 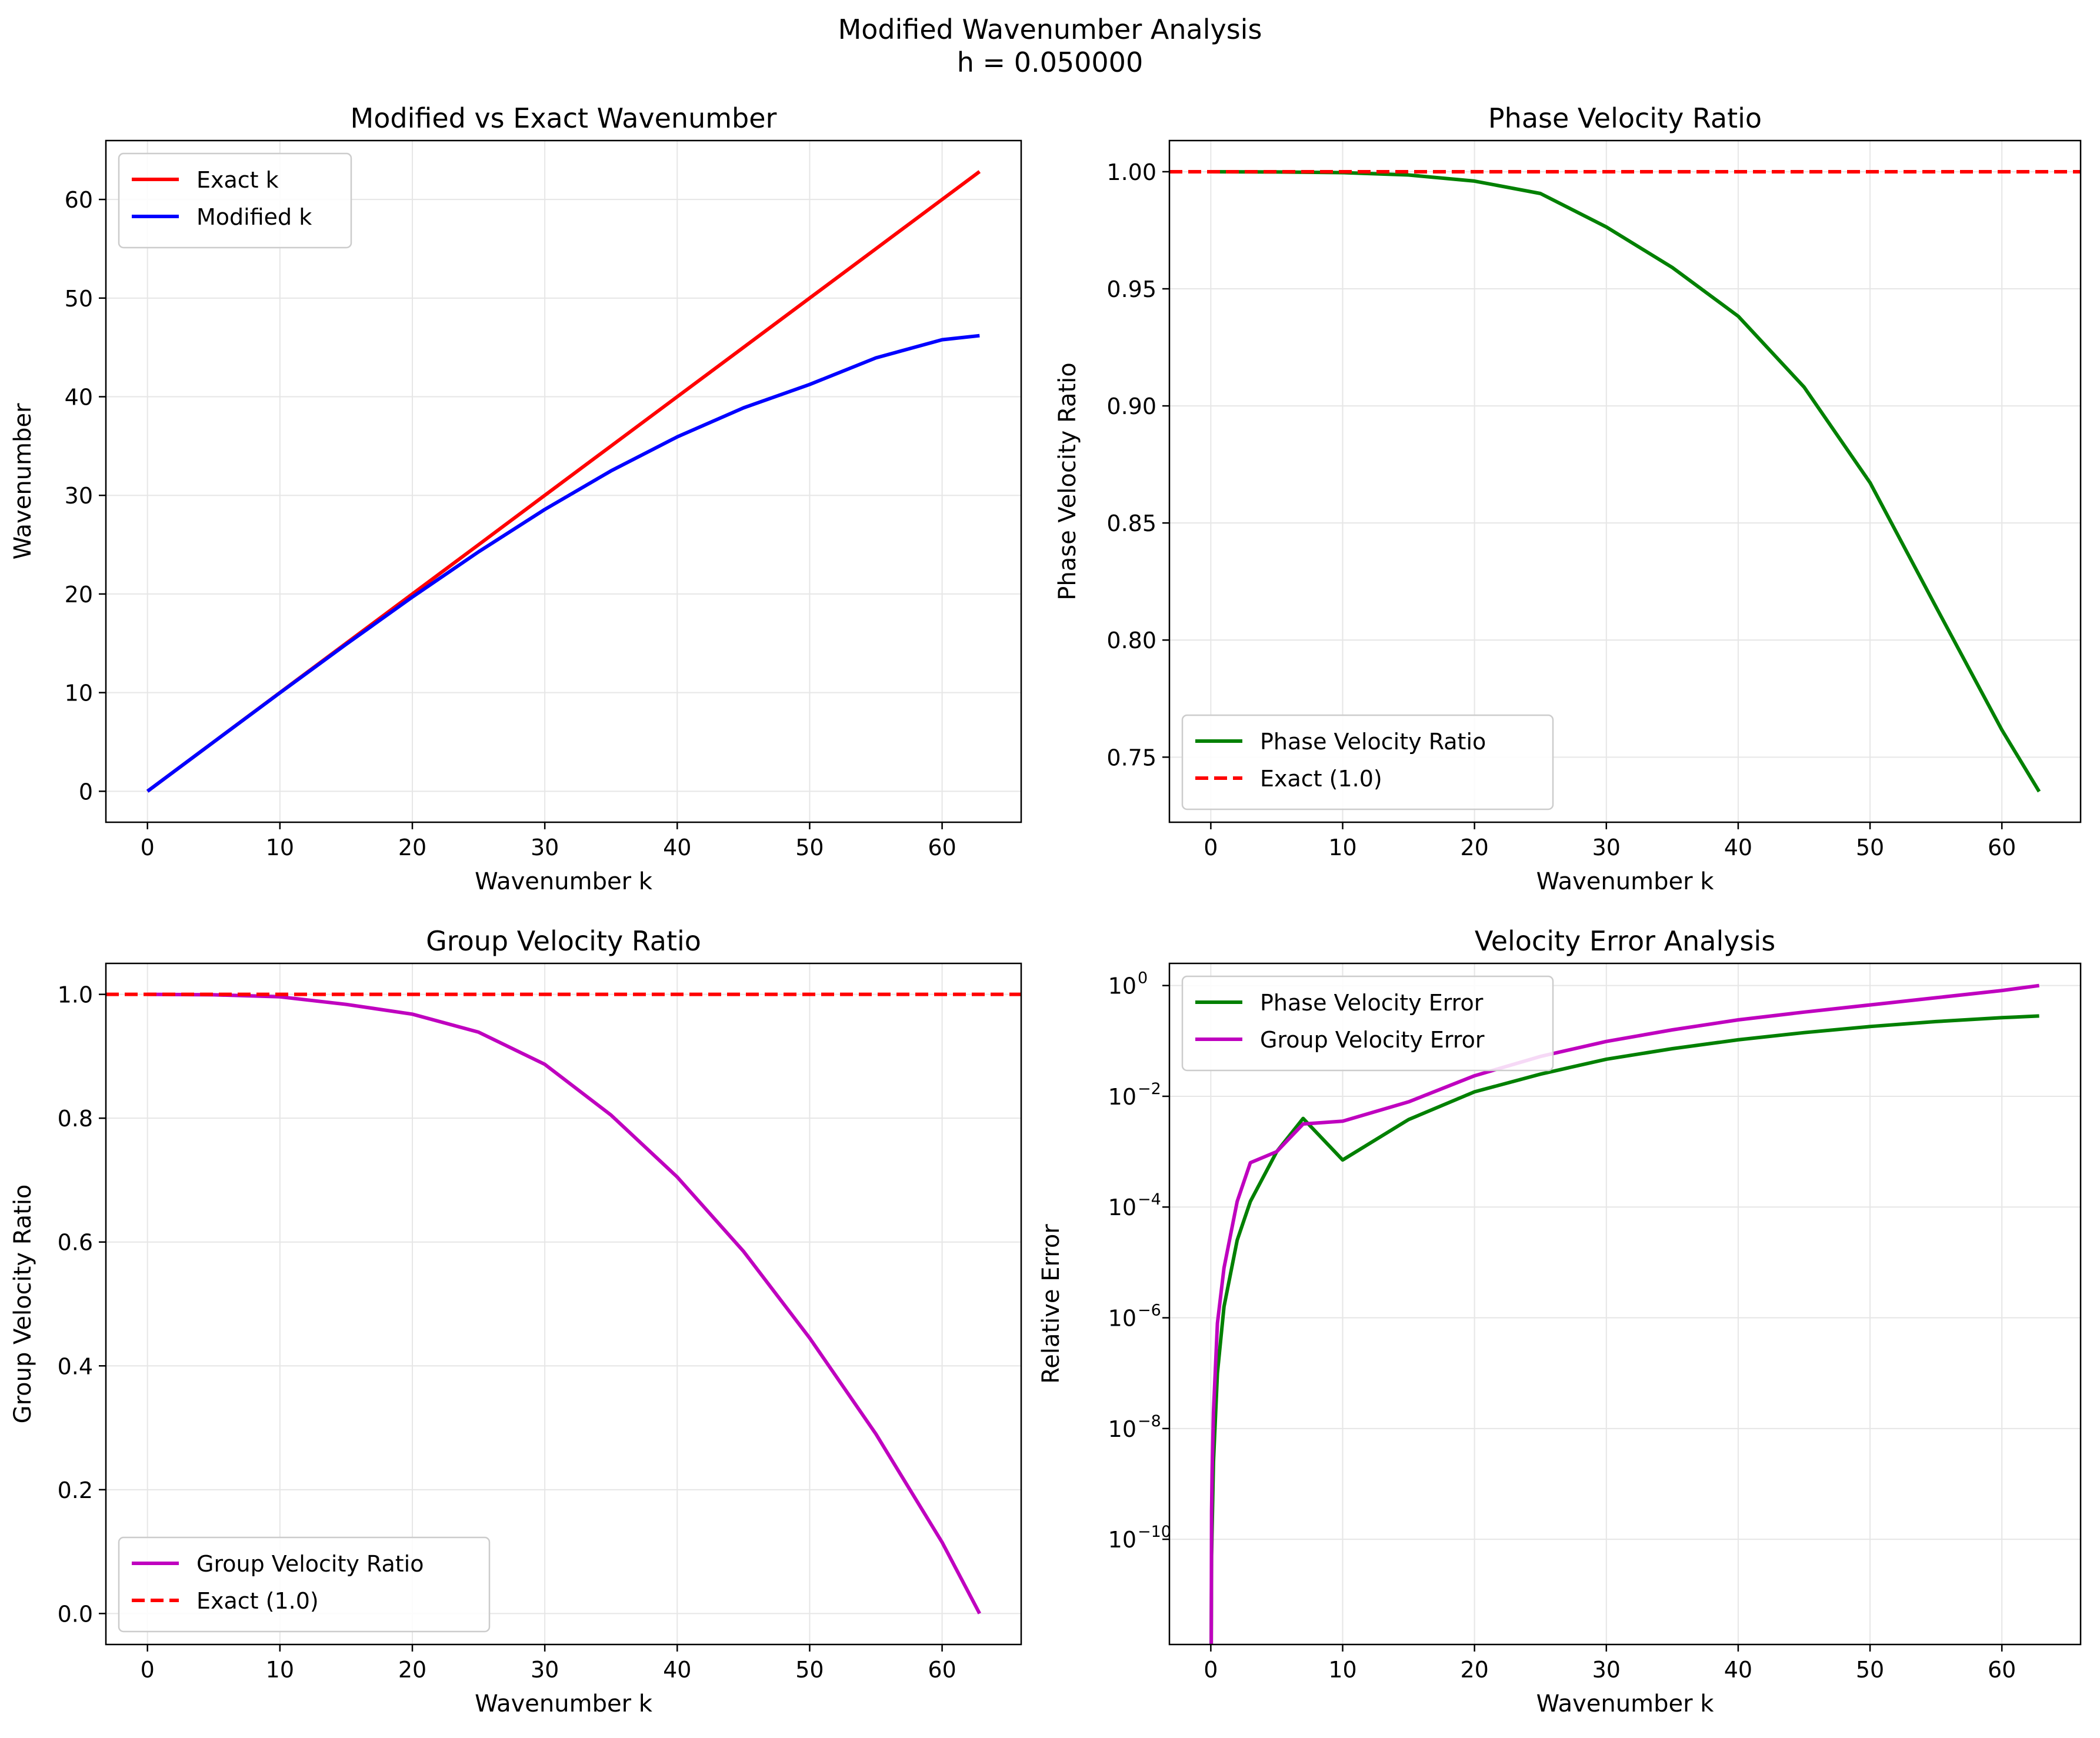 I want to click on y-tick-label: 60, so click(x=79, y=200).